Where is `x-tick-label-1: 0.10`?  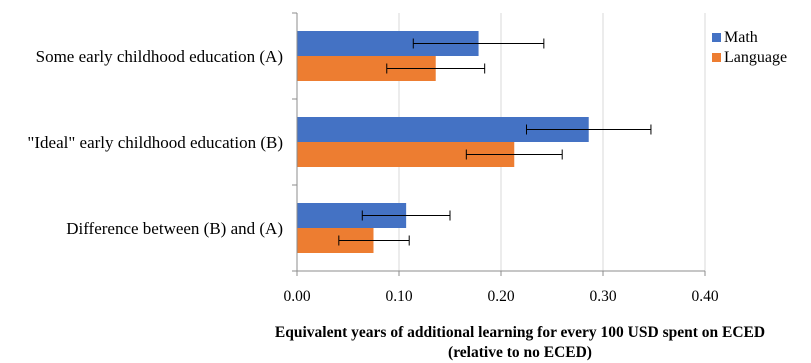
x-tick-label-1: 0.10 is located at coordinates (398, 296).